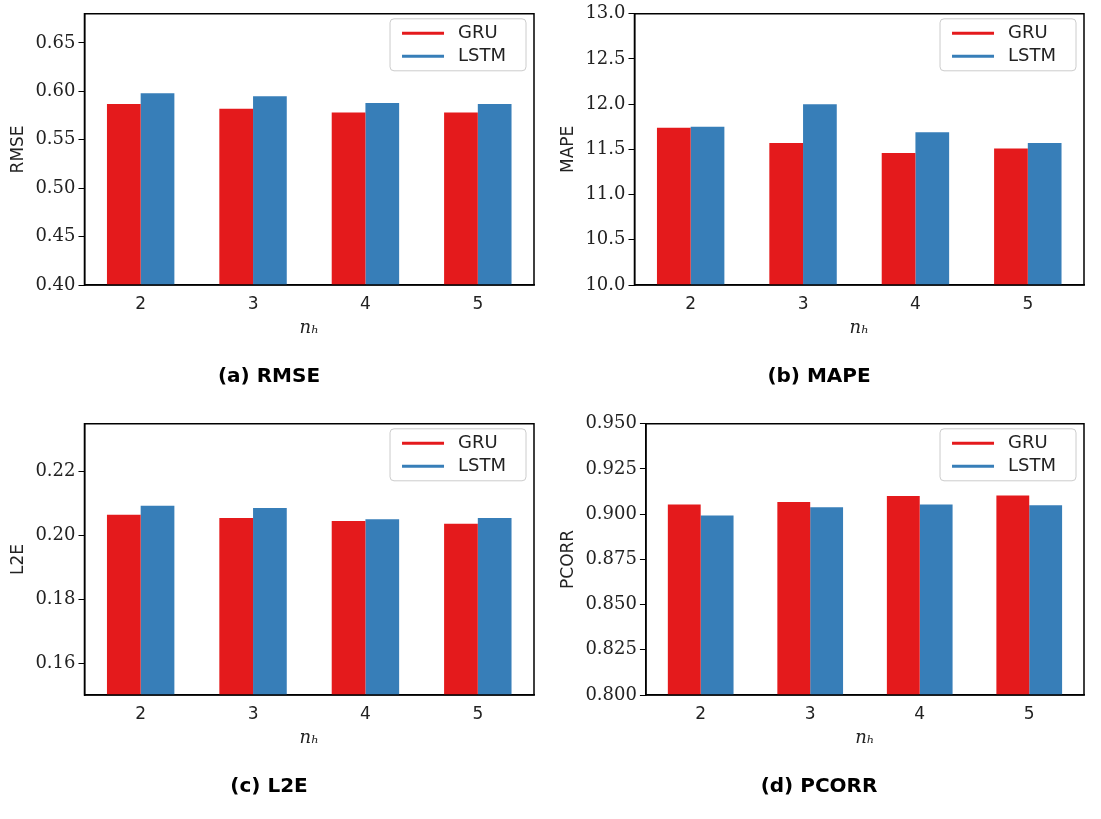 Image resolution: width=1101 pixels, height=819 pixels. Describe the element at coordinates (605, 238) in the screenshot. I see `y-tick-label: 10.5` at that location.